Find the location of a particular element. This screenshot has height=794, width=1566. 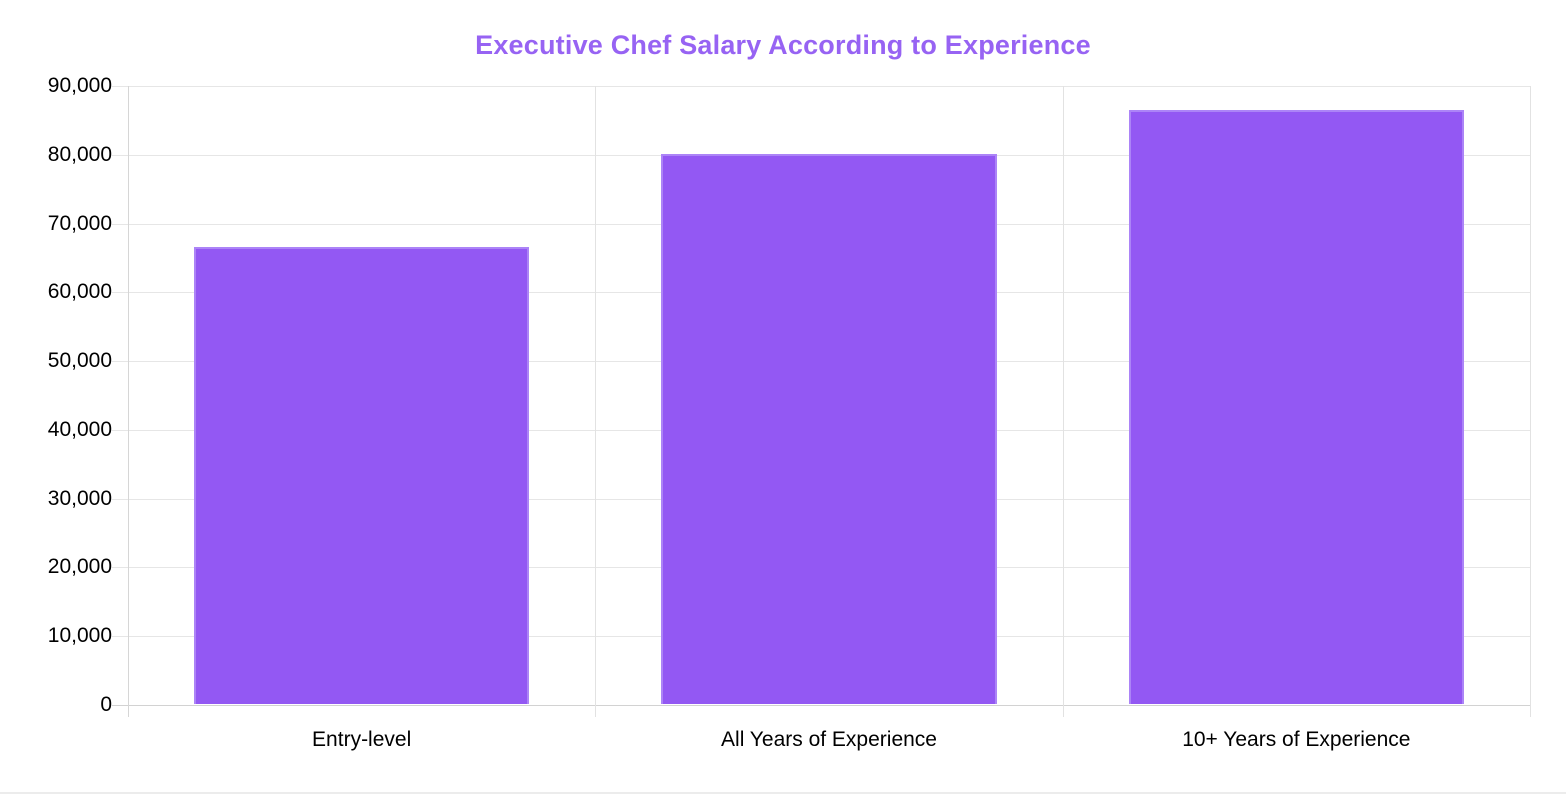

bar-all-years-of-experience is located at coordinates (829, 428).